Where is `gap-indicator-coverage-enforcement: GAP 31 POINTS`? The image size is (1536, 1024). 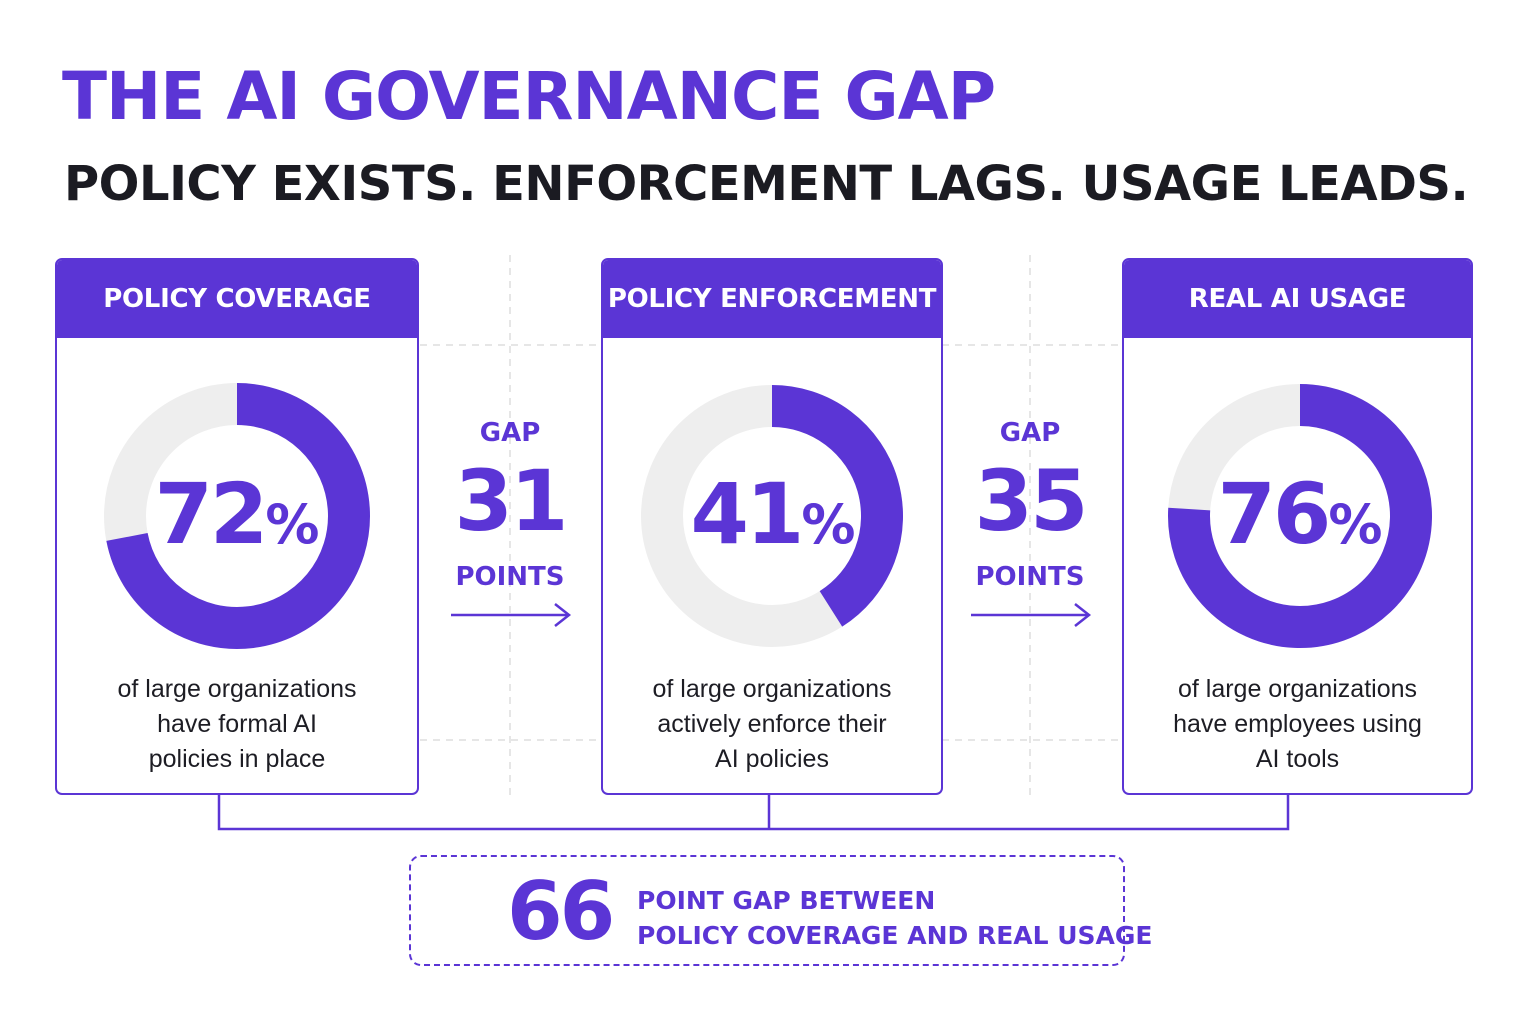 gap-indicator-coverage-enforcement: GAP 31 POINTS is located at coordinates (510, 528).